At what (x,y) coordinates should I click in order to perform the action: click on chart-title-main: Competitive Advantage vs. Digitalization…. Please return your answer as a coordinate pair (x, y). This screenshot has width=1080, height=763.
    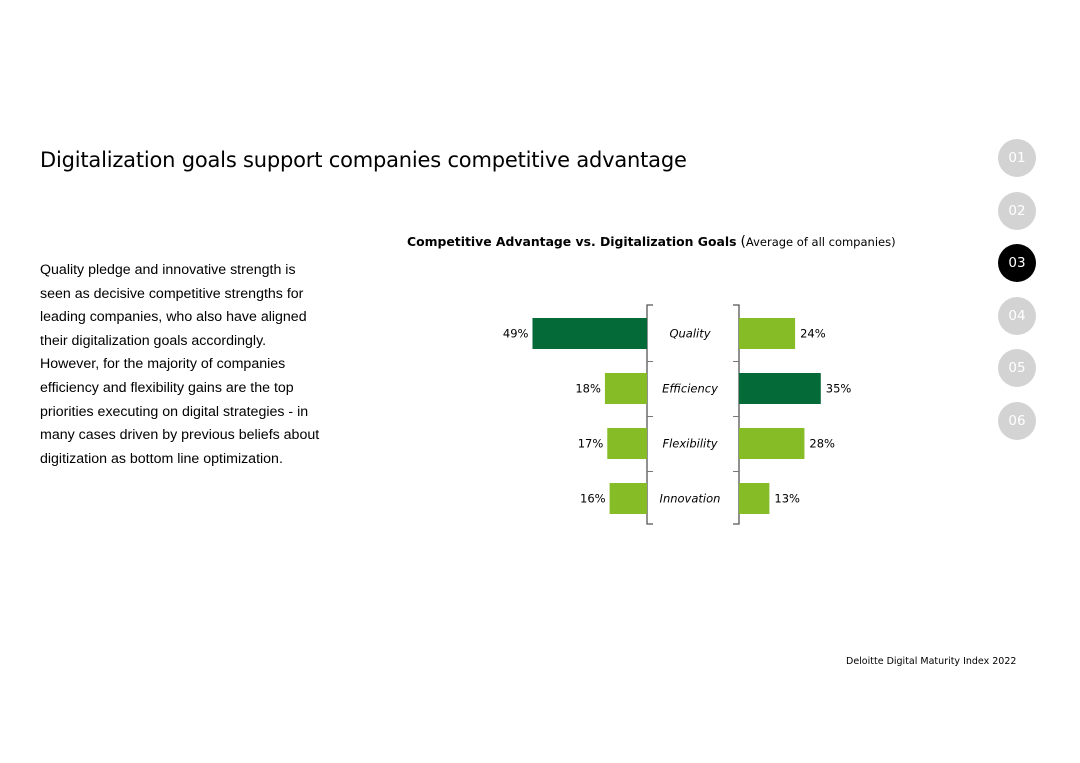
    Looking at the image, I should click on (572, 241).